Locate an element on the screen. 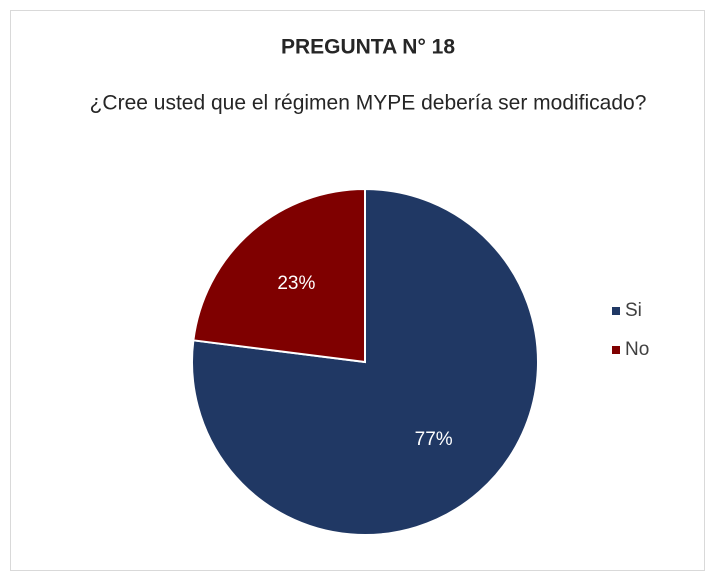 The height and width of the screenshot is (572, 715). legend-label: No is located at coordinates (637, 349).